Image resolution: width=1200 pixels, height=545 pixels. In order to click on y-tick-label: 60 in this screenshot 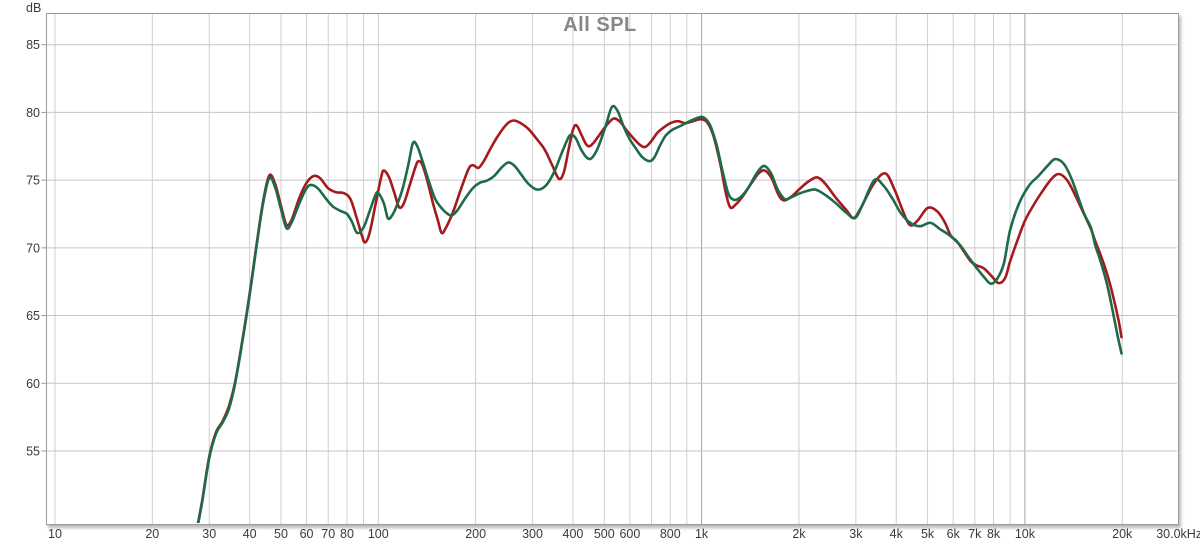, I will do `click(33, 384)`.